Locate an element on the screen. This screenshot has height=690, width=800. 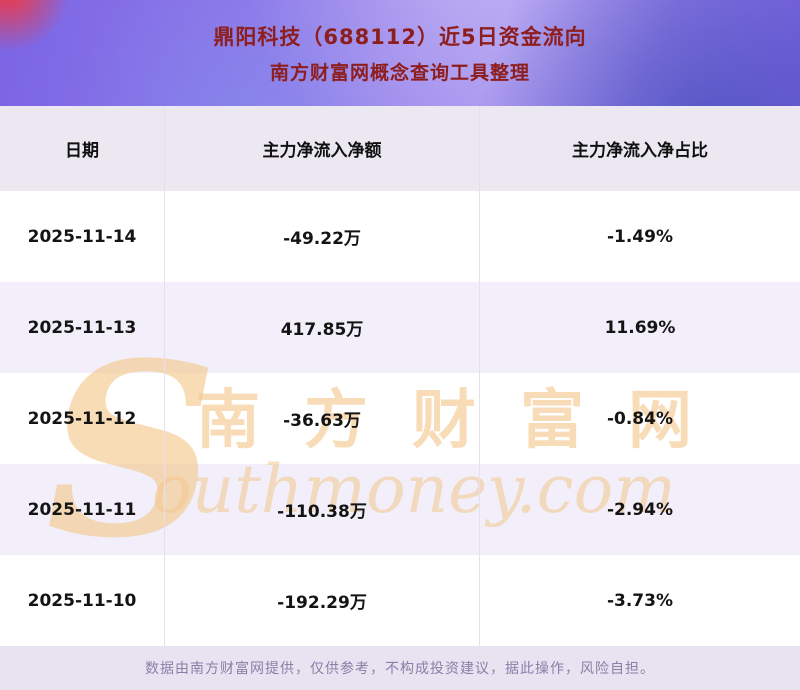
table-row: 2025-11-12 -36.63万 -0.84% is located at coordinates (400, 418).